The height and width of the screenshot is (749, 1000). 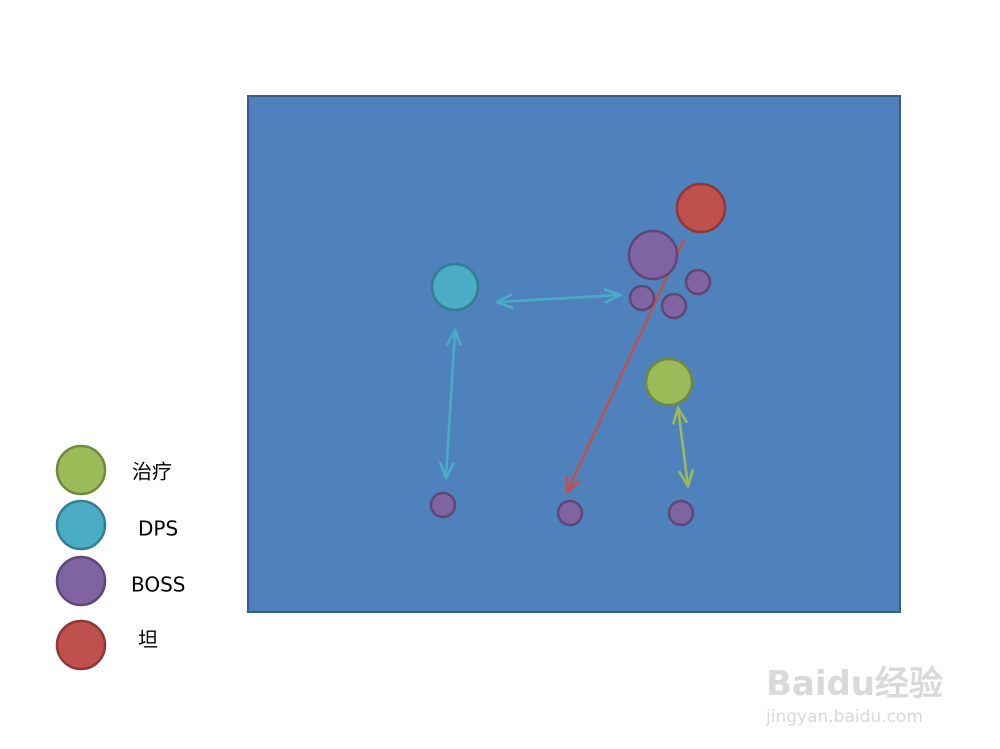 I want to click on watermark-brand: Baidu经验, so click(x=854, y=684).